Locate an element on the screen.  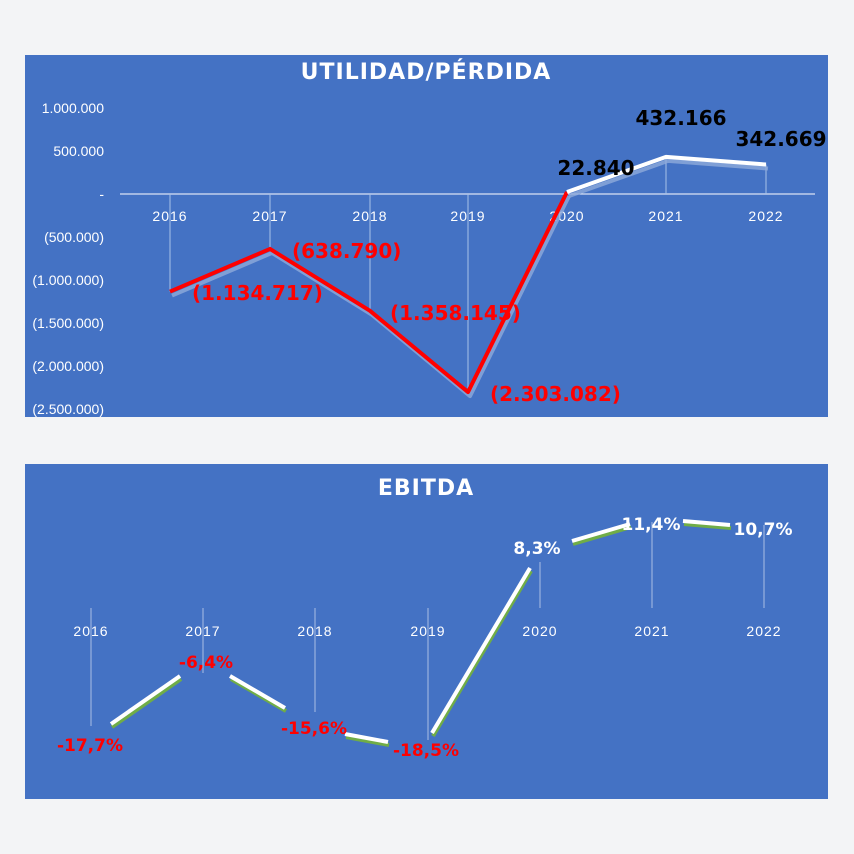
data-label: 10,7% is located at coordinates (763, 530).